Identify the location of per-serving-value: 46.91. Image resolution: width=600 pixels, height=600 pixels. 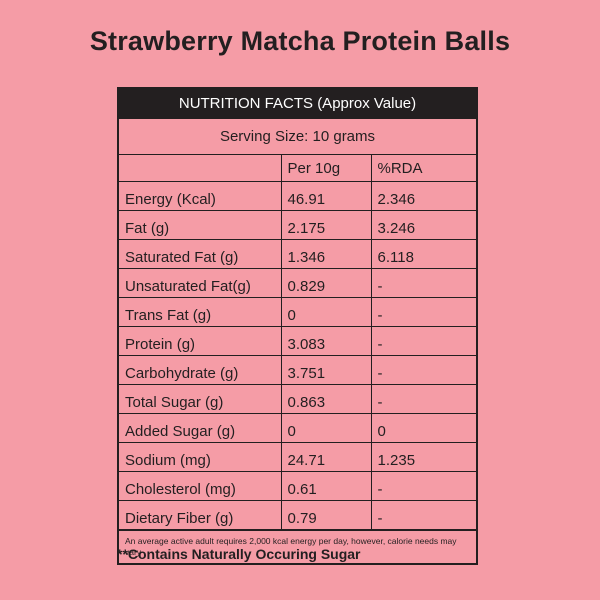
(326, 196).